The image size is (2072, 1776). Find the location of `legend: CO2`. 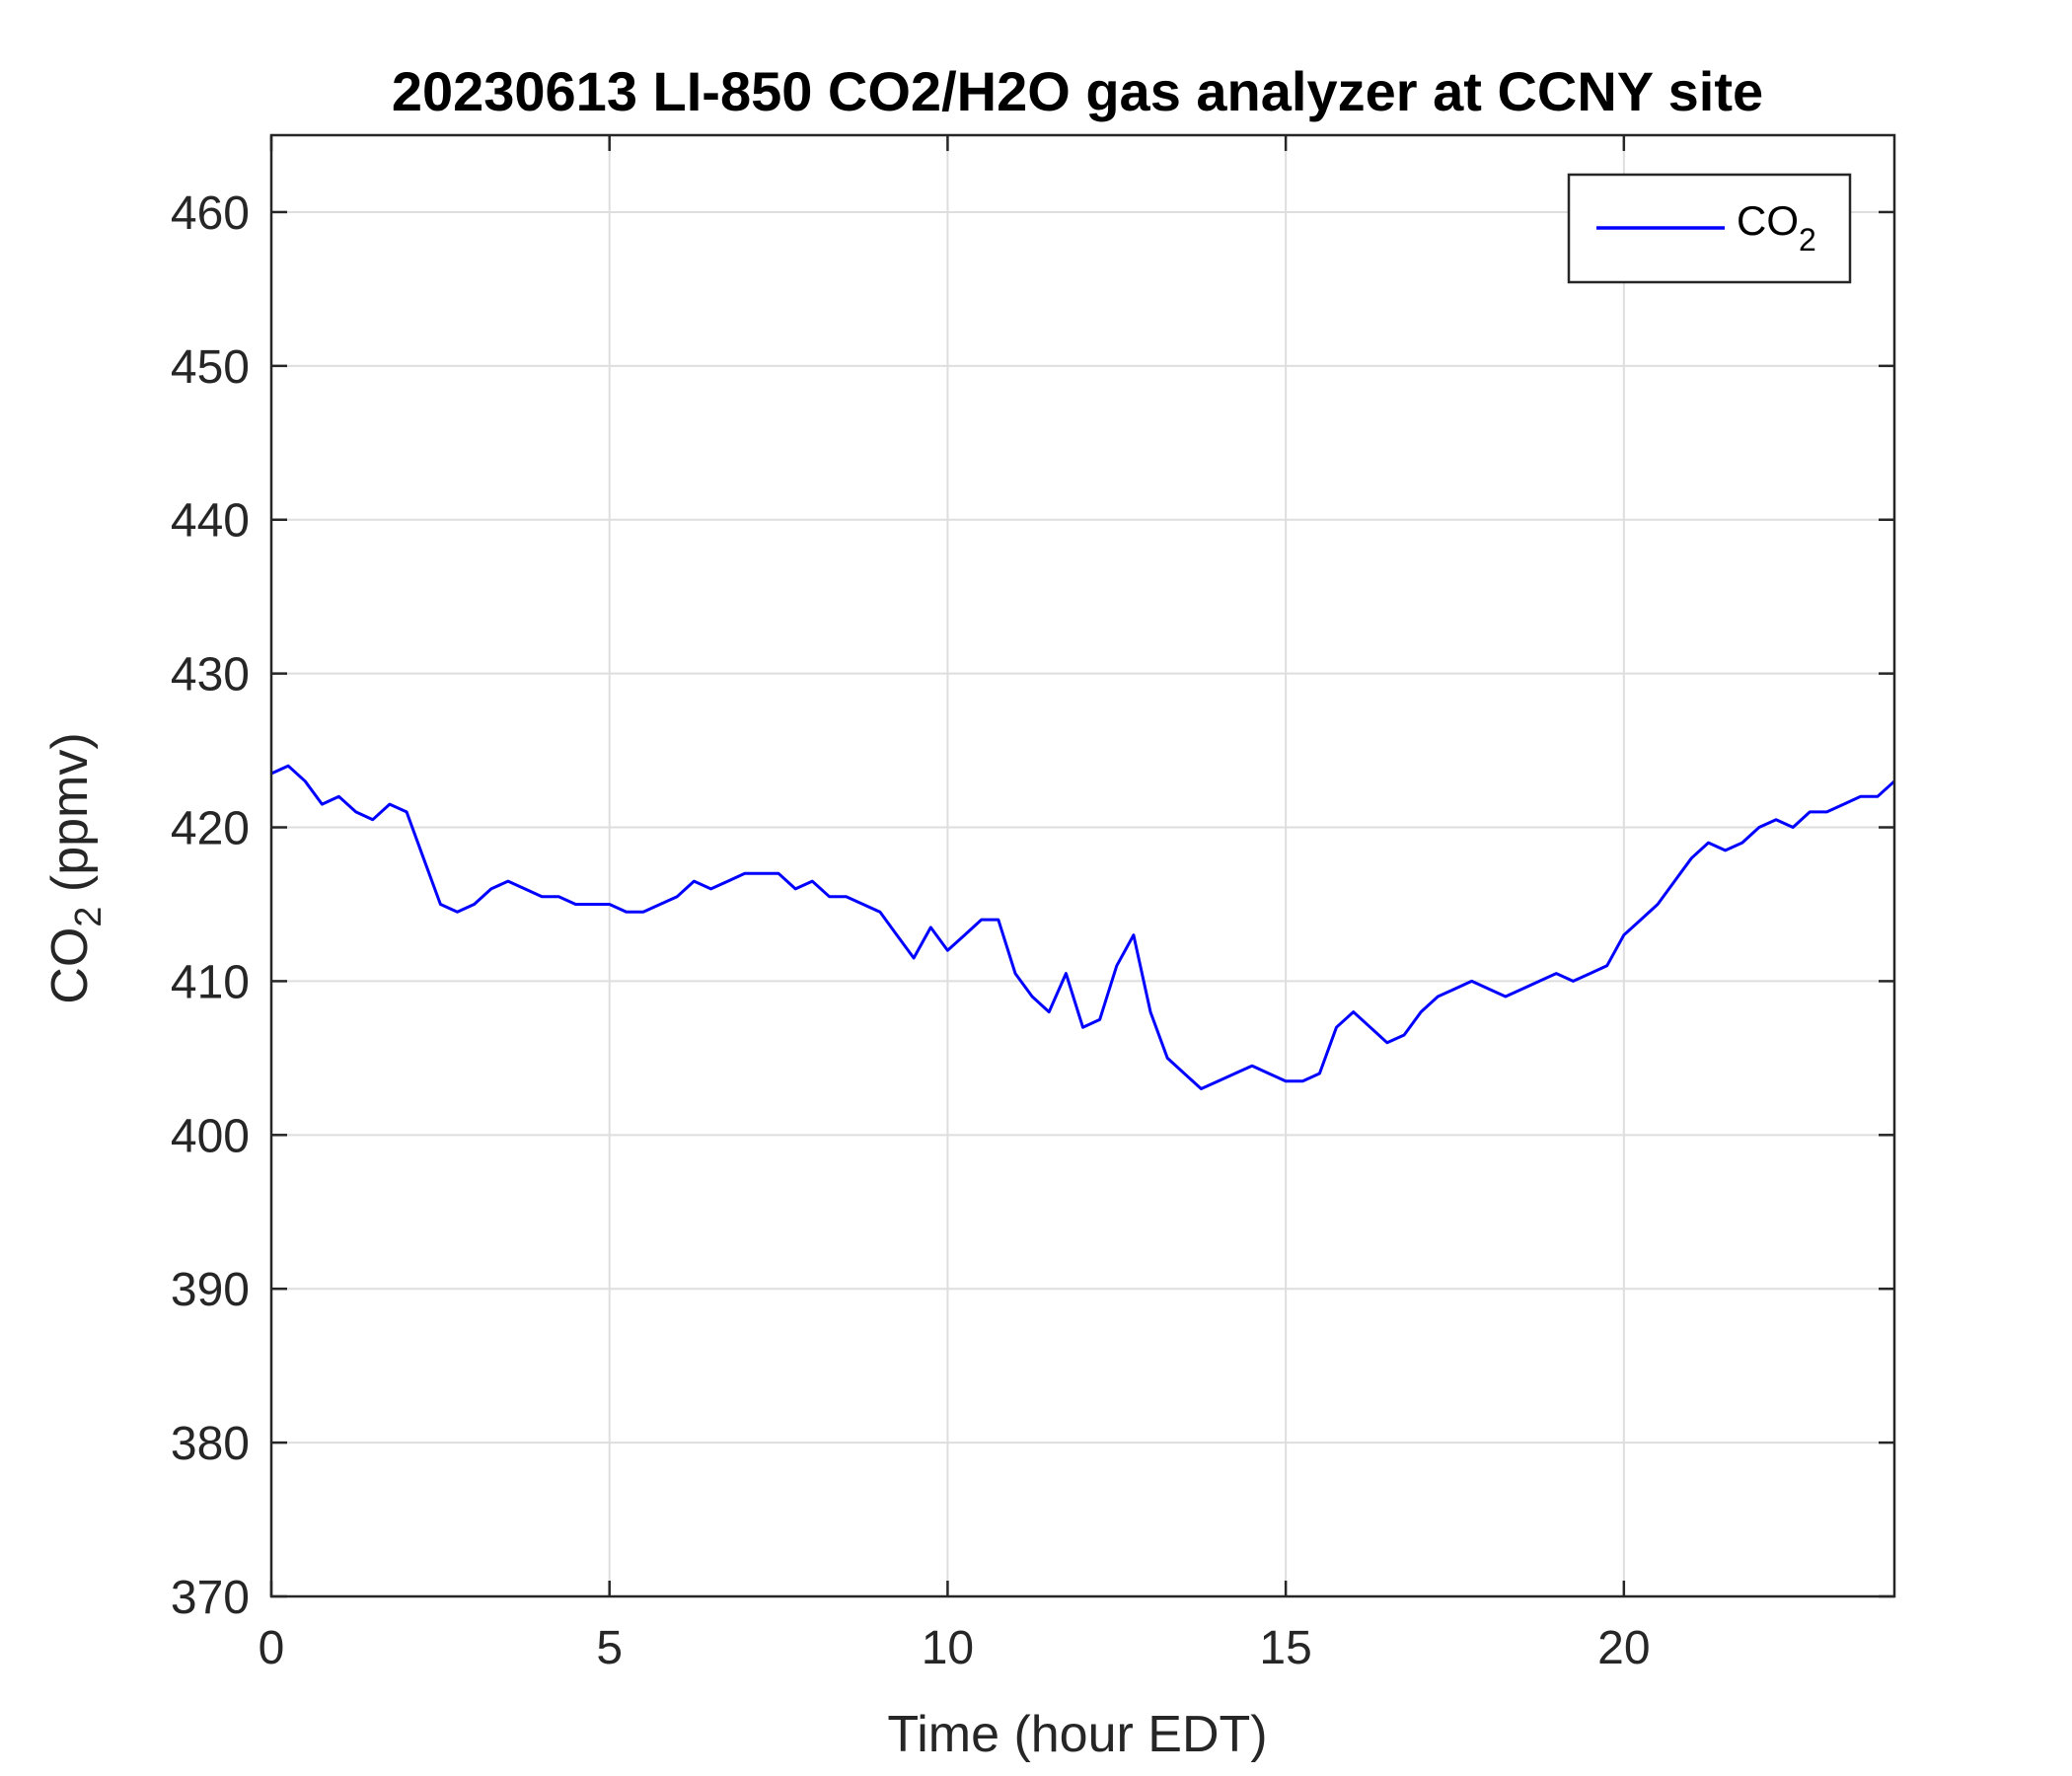

legend: CO2 is located at coordinates (1710, 229).